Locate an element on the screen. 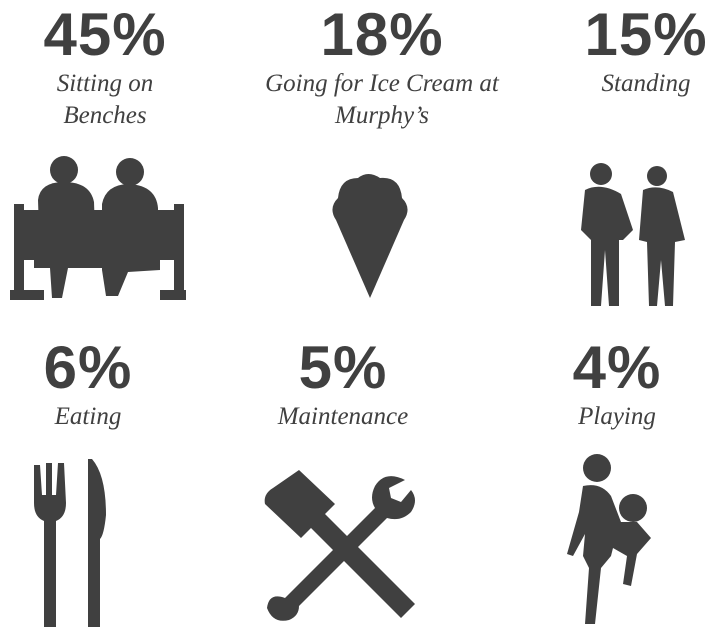  percent: 6% is located at coordinates (88, 367).